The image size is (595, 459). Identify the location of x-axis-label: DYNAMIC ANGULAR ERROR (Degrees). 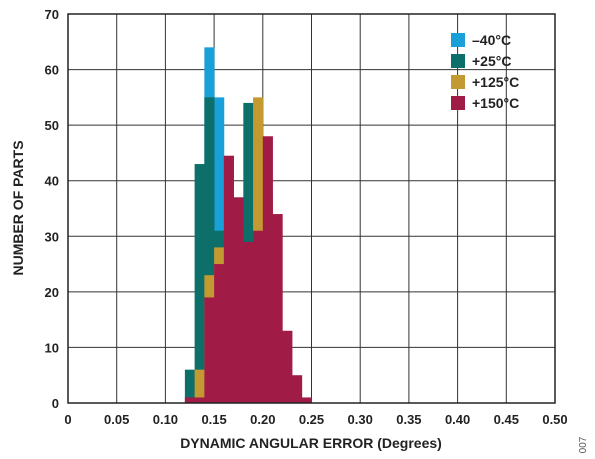
(311, 443).